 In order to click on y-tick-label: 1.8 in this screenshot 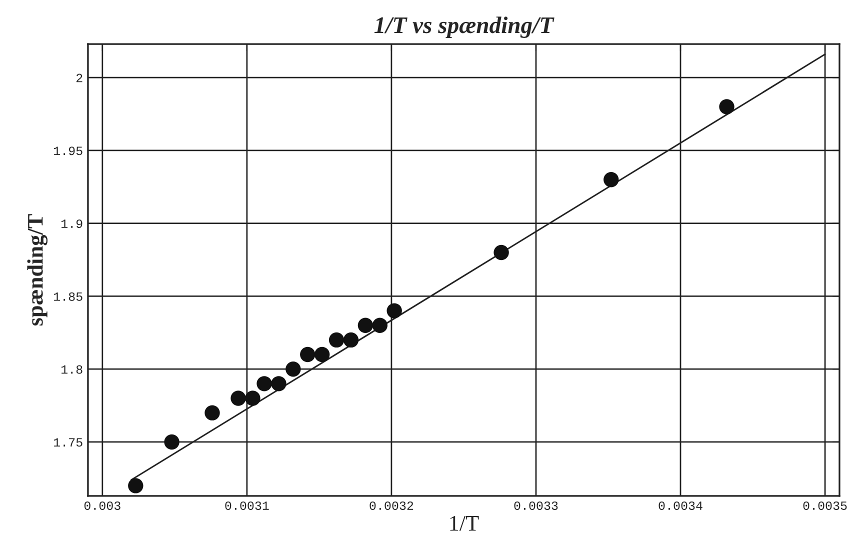, I will do `click(72, 369)`.